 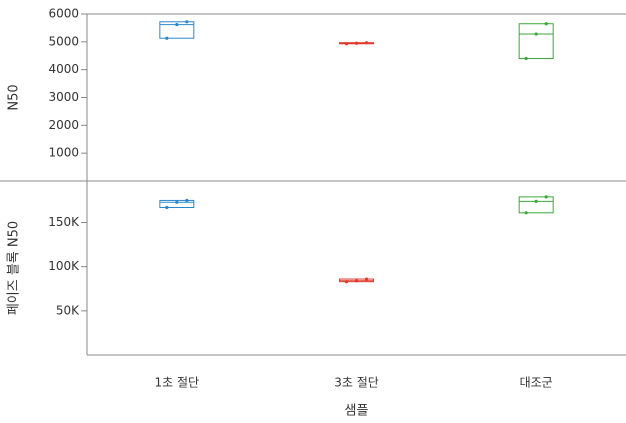 What do you see at coordinates (64, 266) in the screenshot?
I see `y-tick-label: 100K` at bounding box center [64, 266].